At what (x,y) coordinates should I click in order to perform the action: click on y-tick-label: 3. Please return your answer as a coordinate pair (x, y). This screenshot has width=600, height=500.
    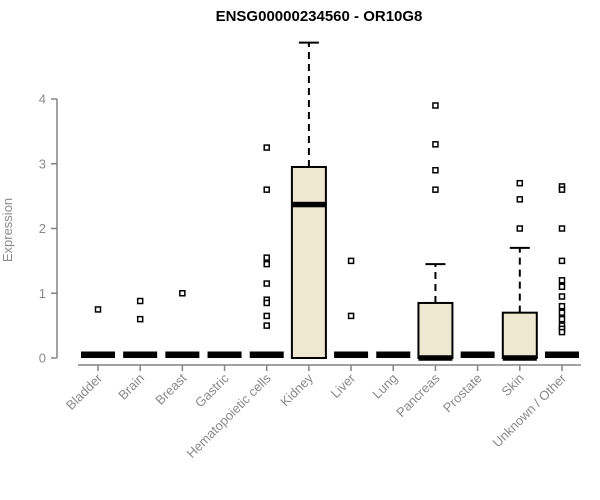
    Looking at the image, I should click on (42, 163).